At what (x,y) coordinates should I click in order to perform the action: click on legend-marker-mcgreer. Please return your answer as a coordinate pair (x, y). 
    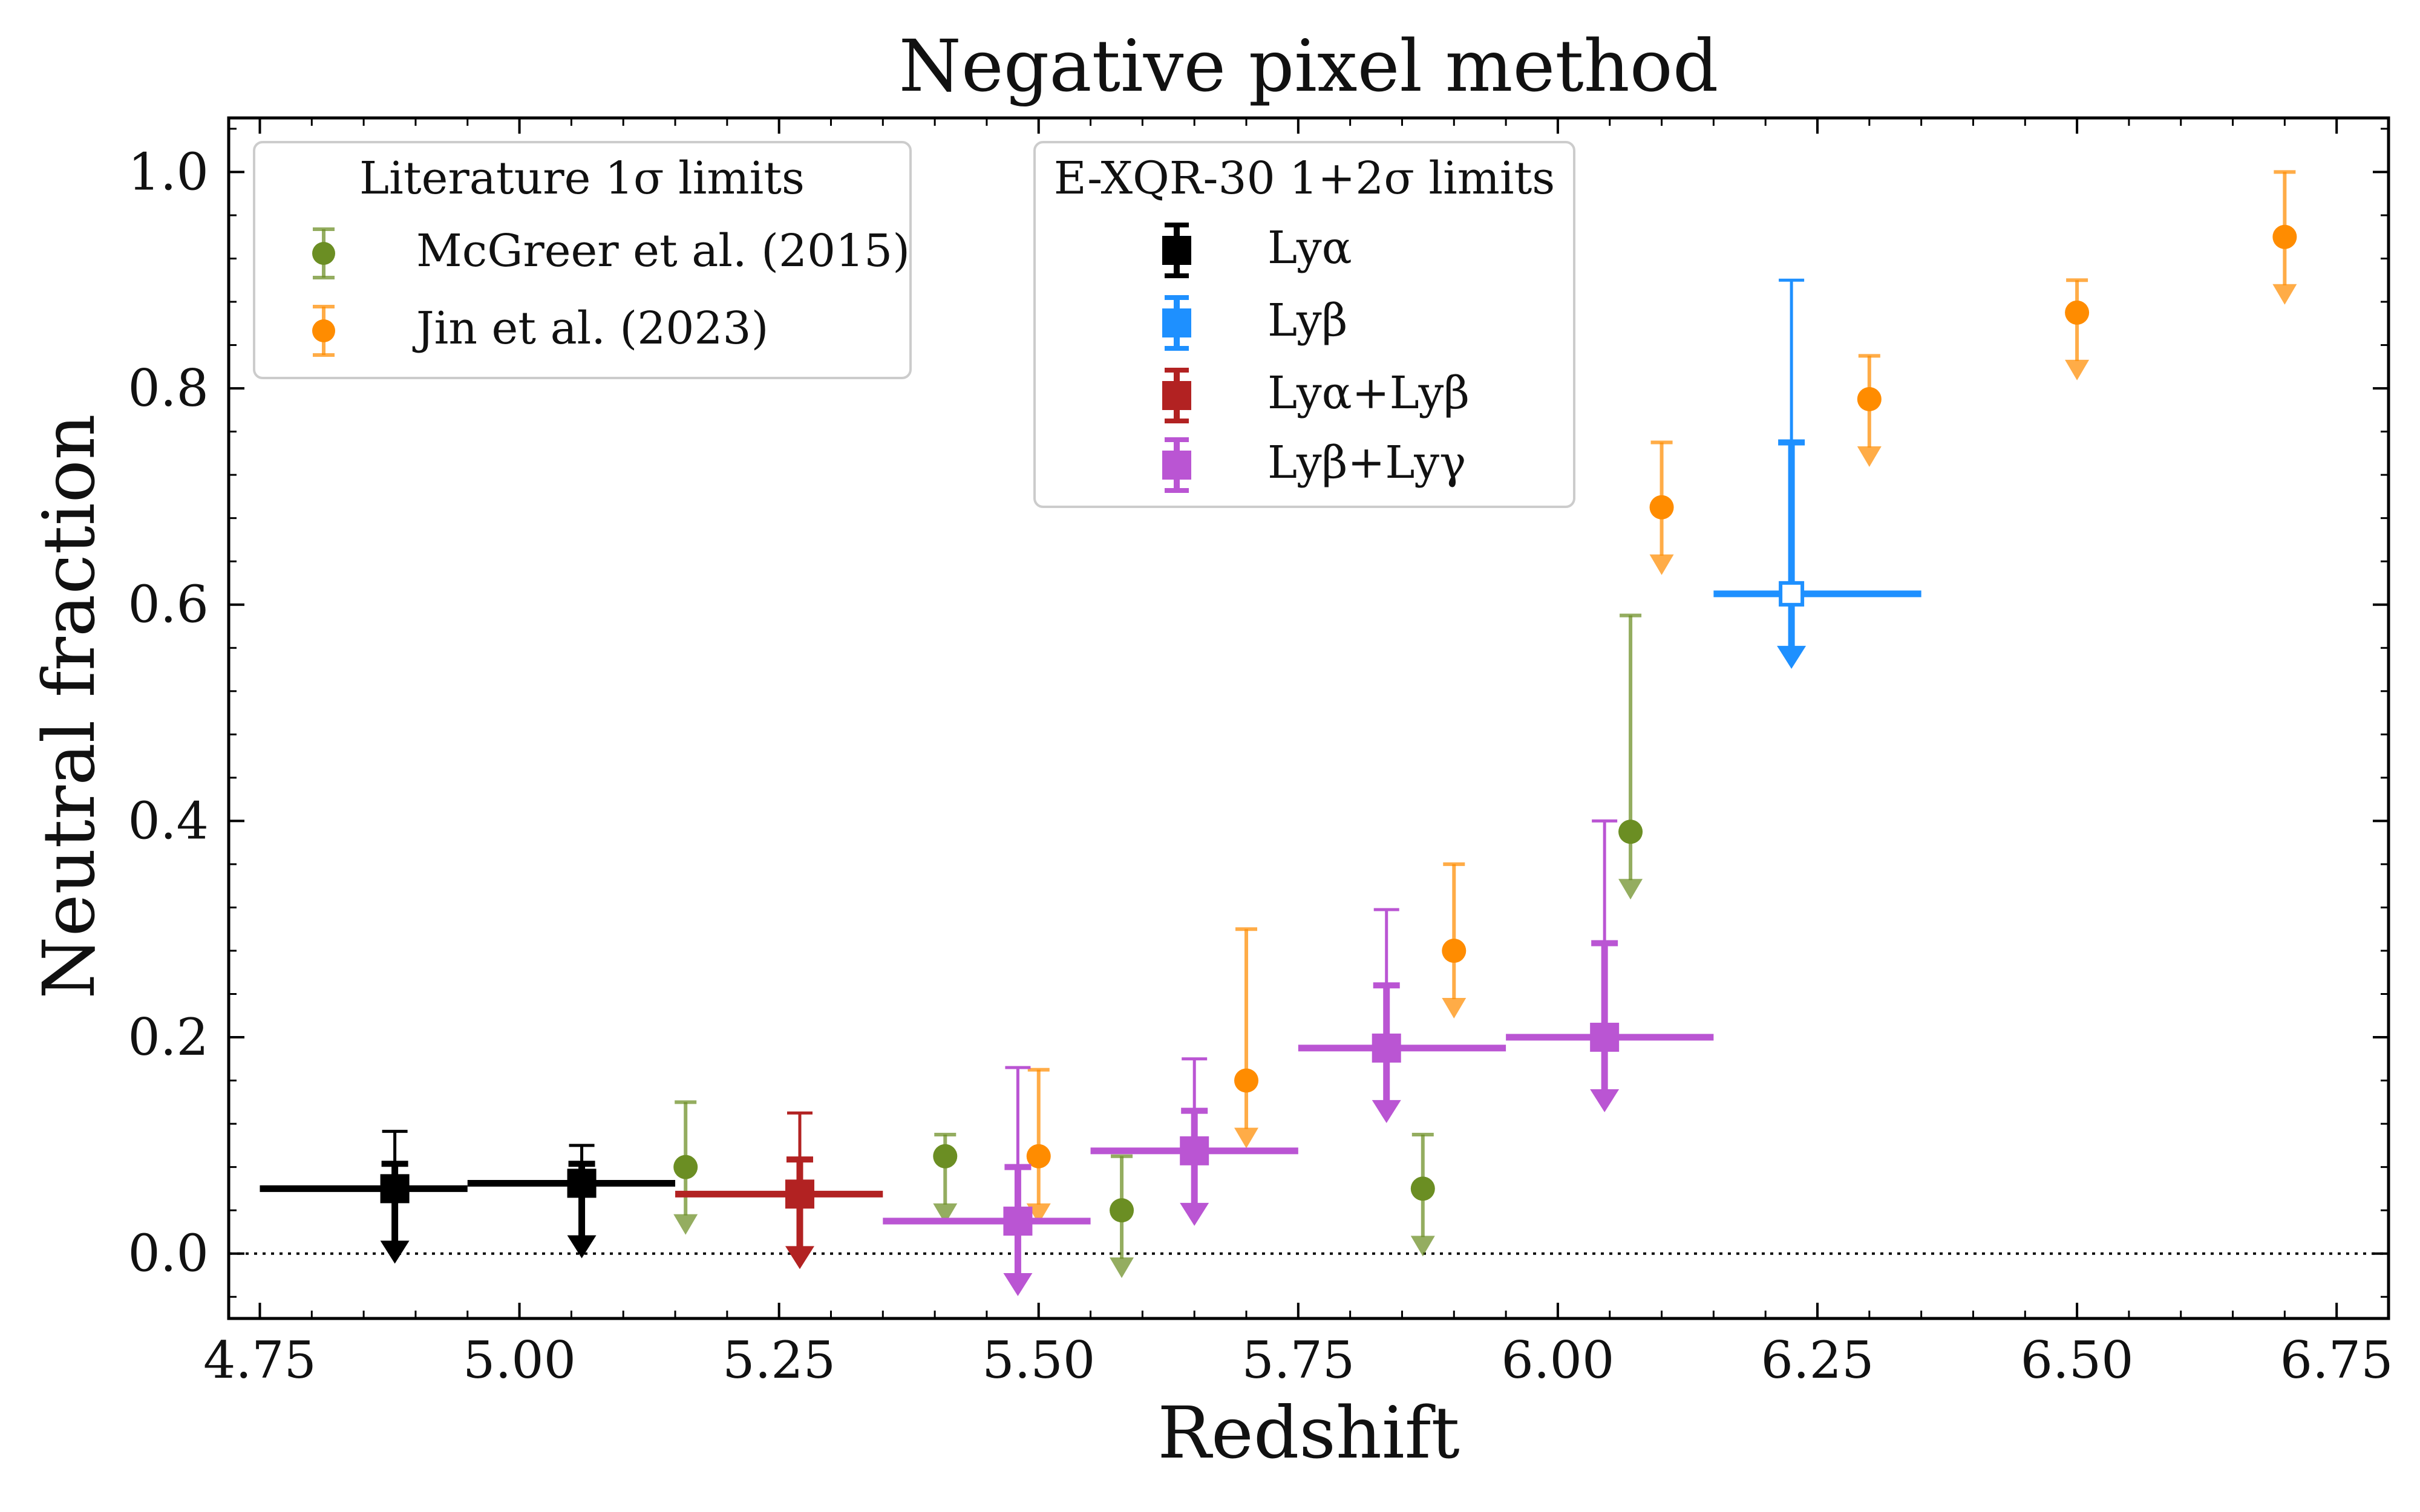
    Looking at the image, I should click on (323, 253).